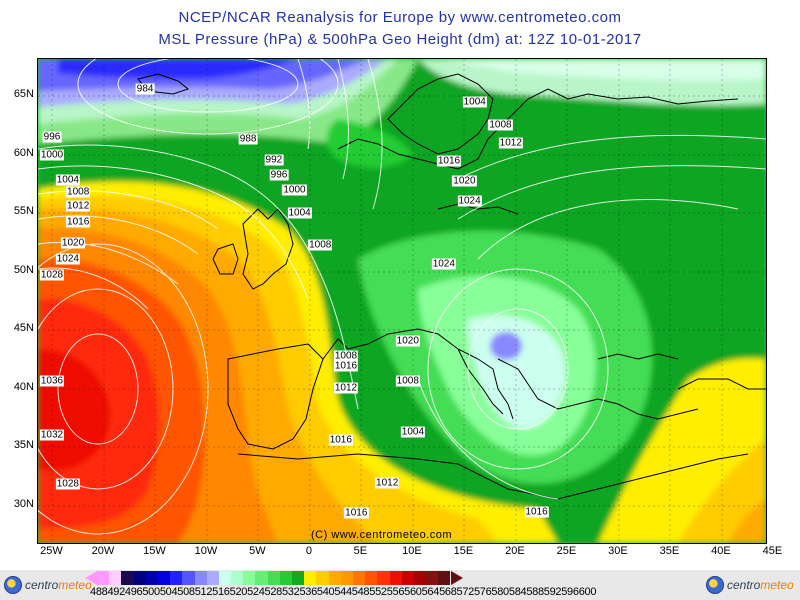  I want to click on colorbar-label: 508, so click(186, 592).